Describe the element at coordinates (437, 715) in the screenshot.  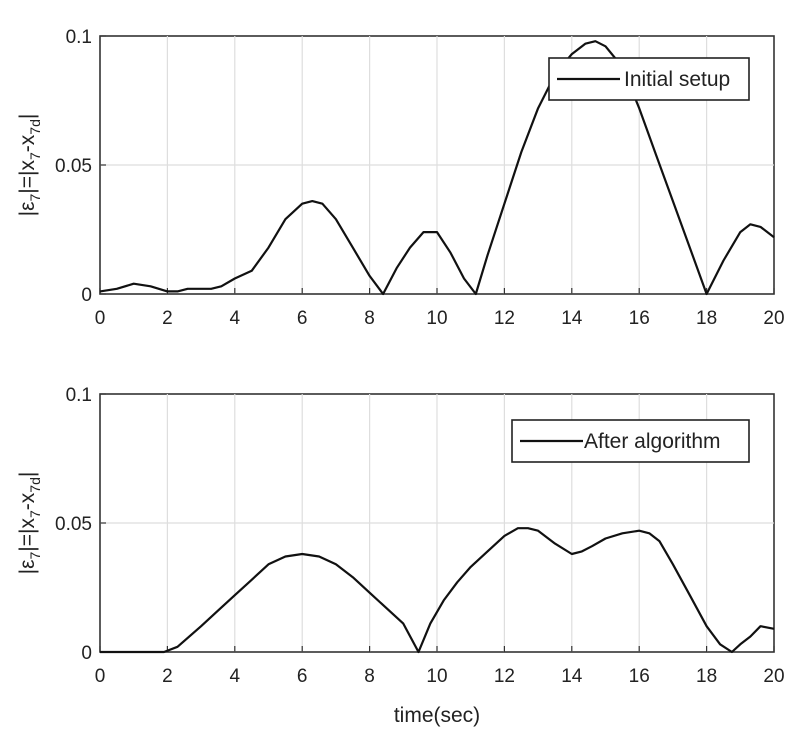
I see `x-axis-label: time(sec)` at that location.